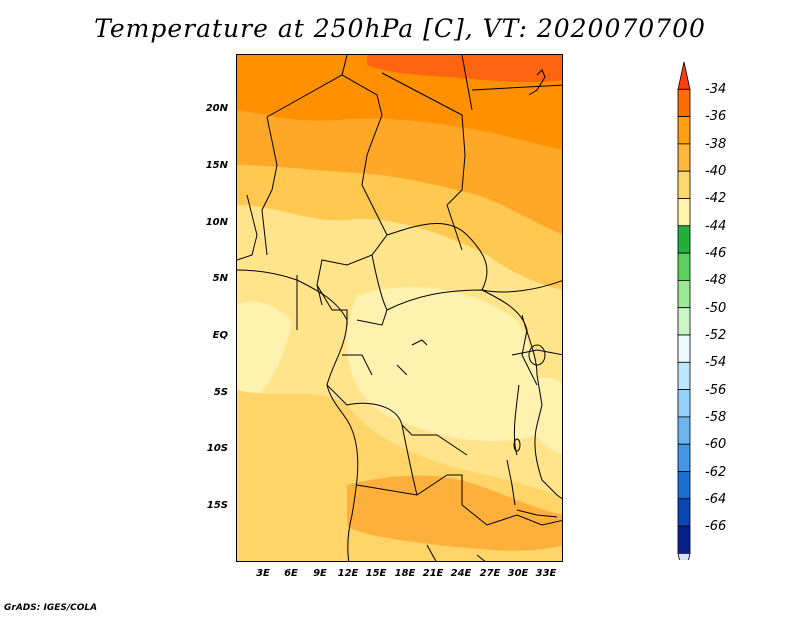 The image size is (800, 618). Describe the element at coordinates (216, 165) in the screenshot. I see `lat-label: 15N` at that location.